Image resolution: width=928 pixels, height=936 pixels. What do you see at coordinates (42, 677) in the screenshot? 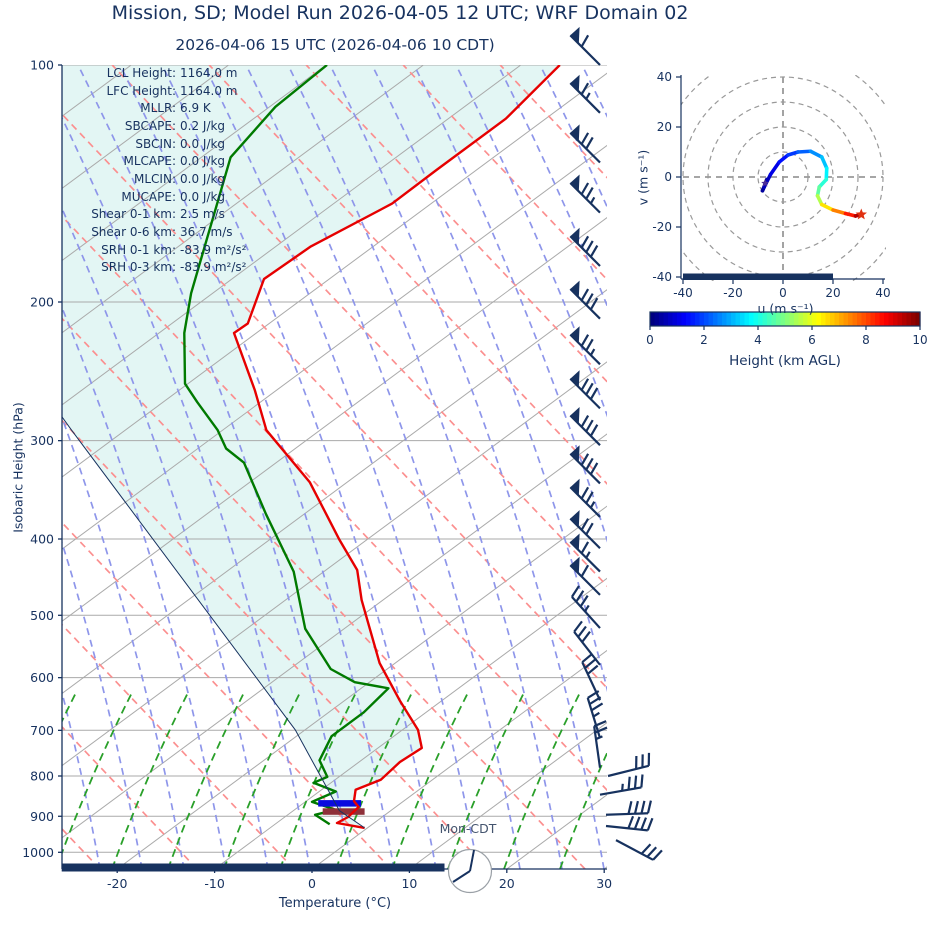
I see `pressure-tick-label: 600` at bounding box center [42, 677].